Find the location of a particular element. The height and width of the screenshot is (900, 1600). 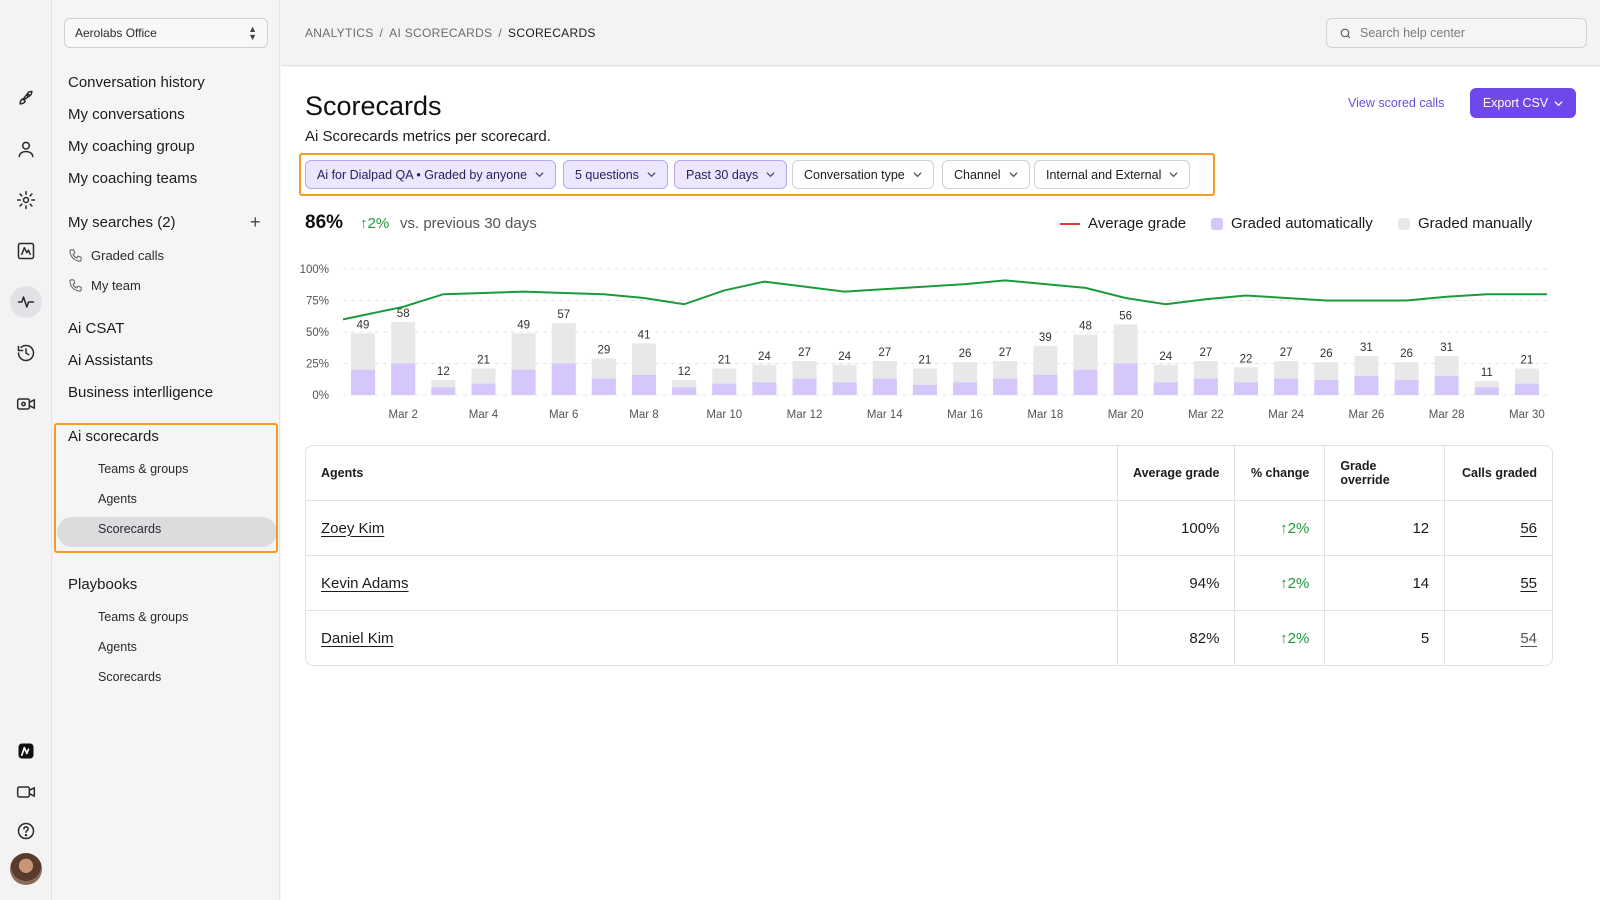

sidebar-sub-agents: Agents is located at coordinates (117, 499).